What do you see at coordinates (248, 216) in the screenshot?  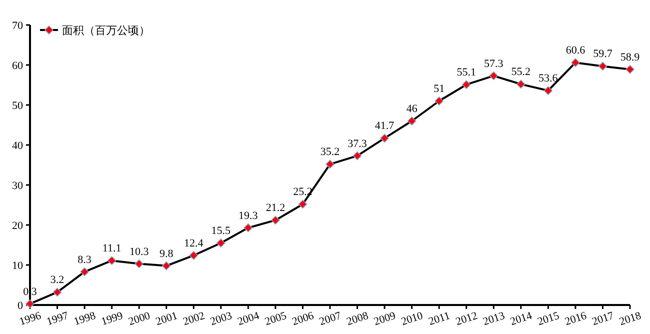 I see `data-label: 19.3` at bounding box center [248, 216].